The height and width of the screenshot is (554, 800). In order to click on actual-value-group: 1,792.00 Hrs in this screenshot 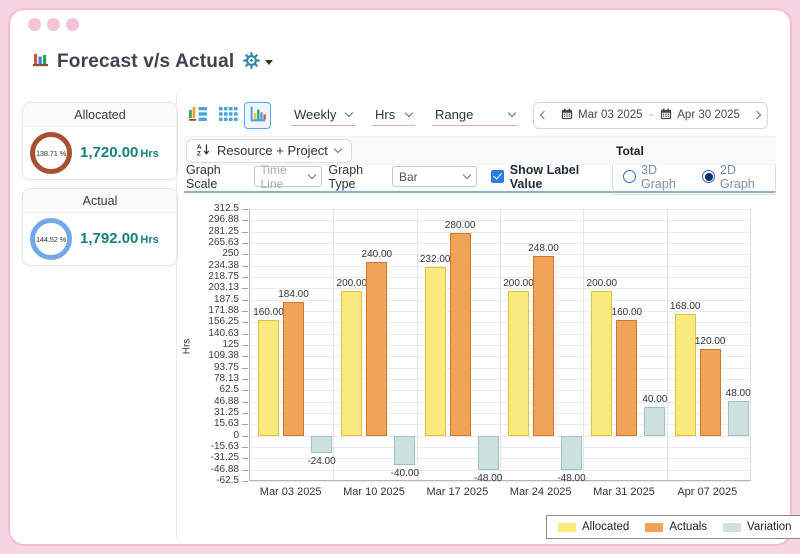, I will do `click(119, 239)`.